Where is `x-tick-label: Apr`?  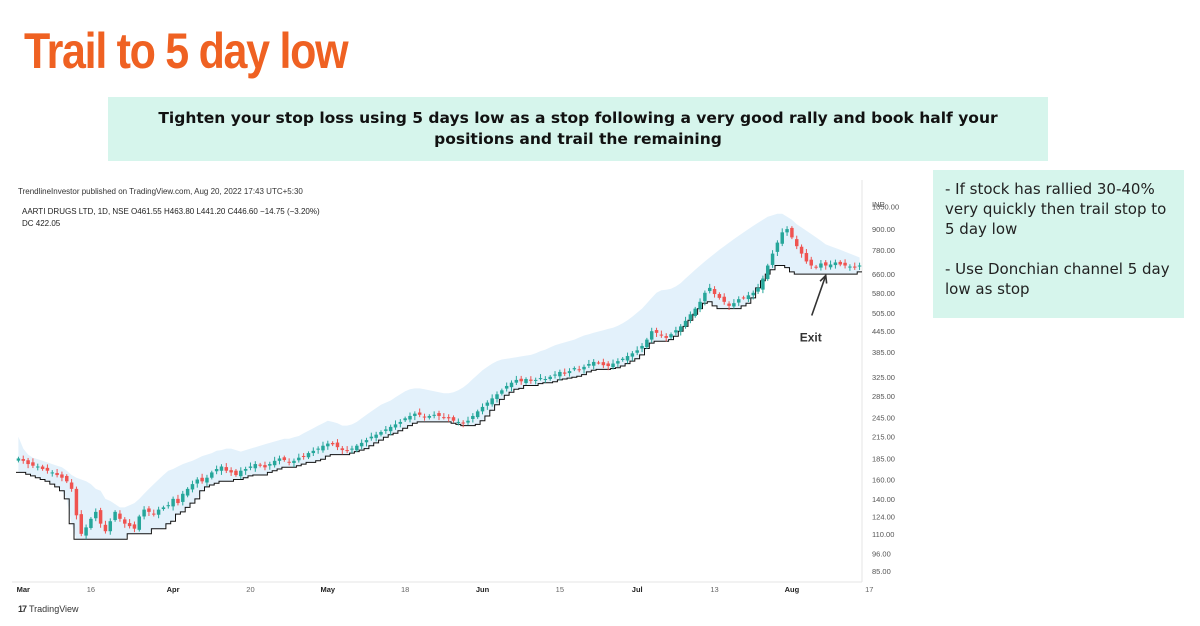
x-tick-label: Apr is located at coordinates (173, 589).